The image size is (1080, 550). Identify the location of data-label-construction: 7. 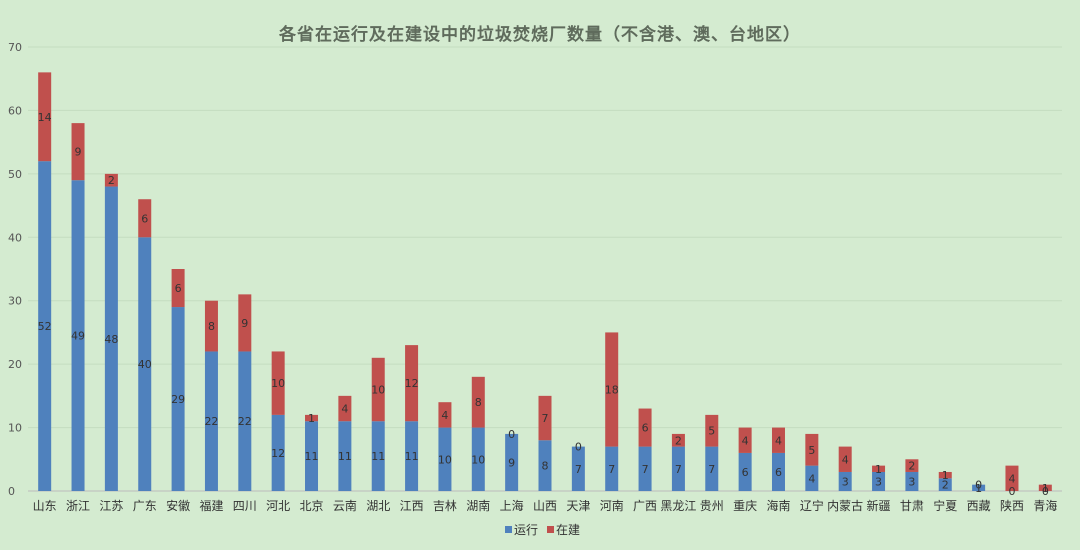
(545, 418).